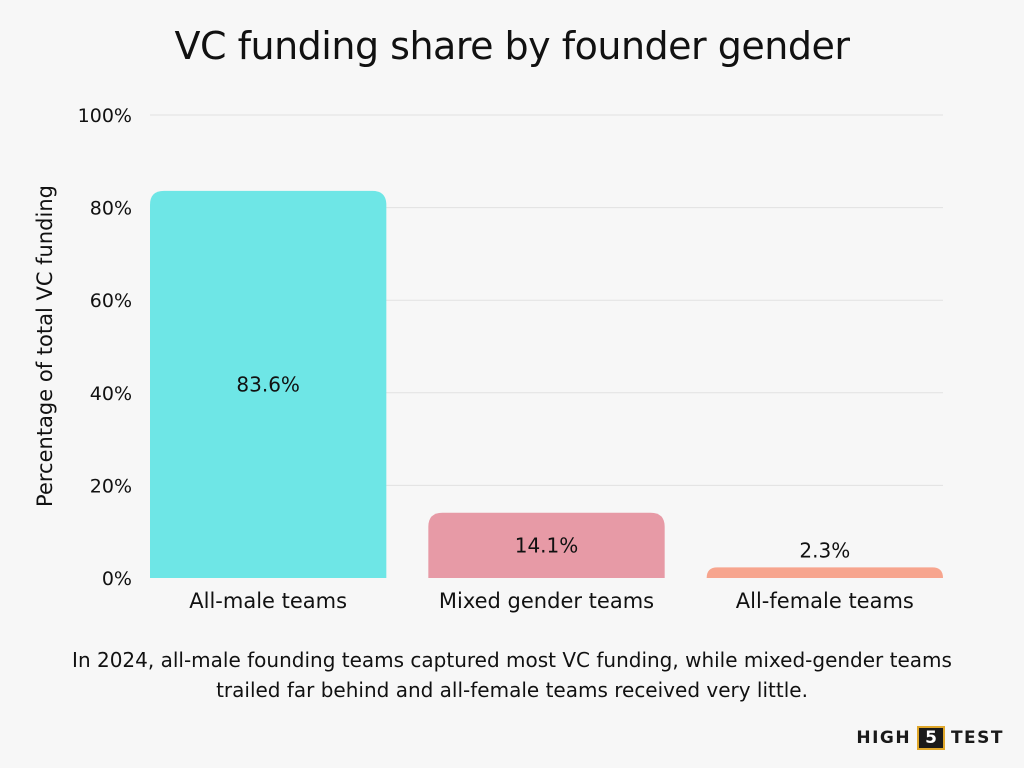 The image size is (1024, 768). What do you see at coordinates (977, 738) in the screenshot?
I see `brand-text-right: TEST` at bounding box center [977, 738].